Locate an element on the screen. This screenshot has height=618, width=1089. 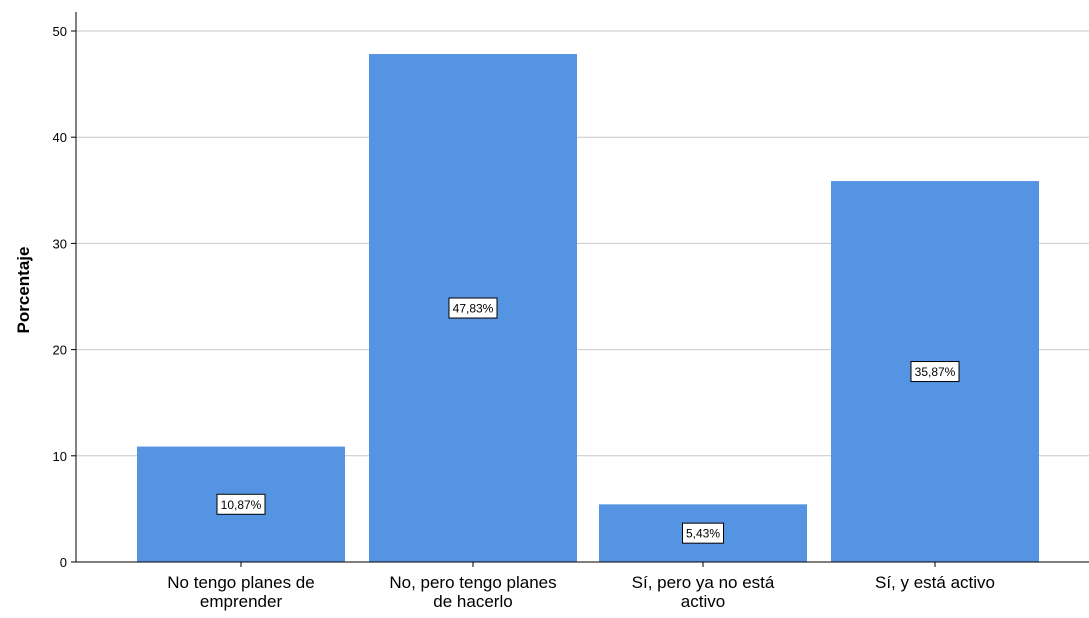
x-tick-label-line: Sí, y está activo is located at coordinates (935, 582).